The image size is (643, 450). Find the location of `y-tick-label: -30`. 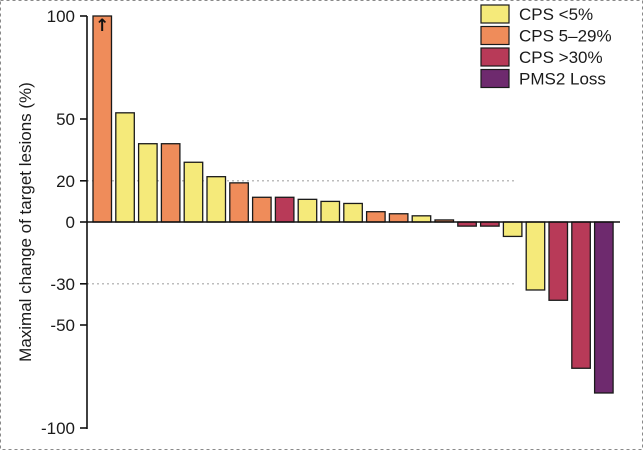

y-tick-label: -30 is located at coordinates (62, 284).